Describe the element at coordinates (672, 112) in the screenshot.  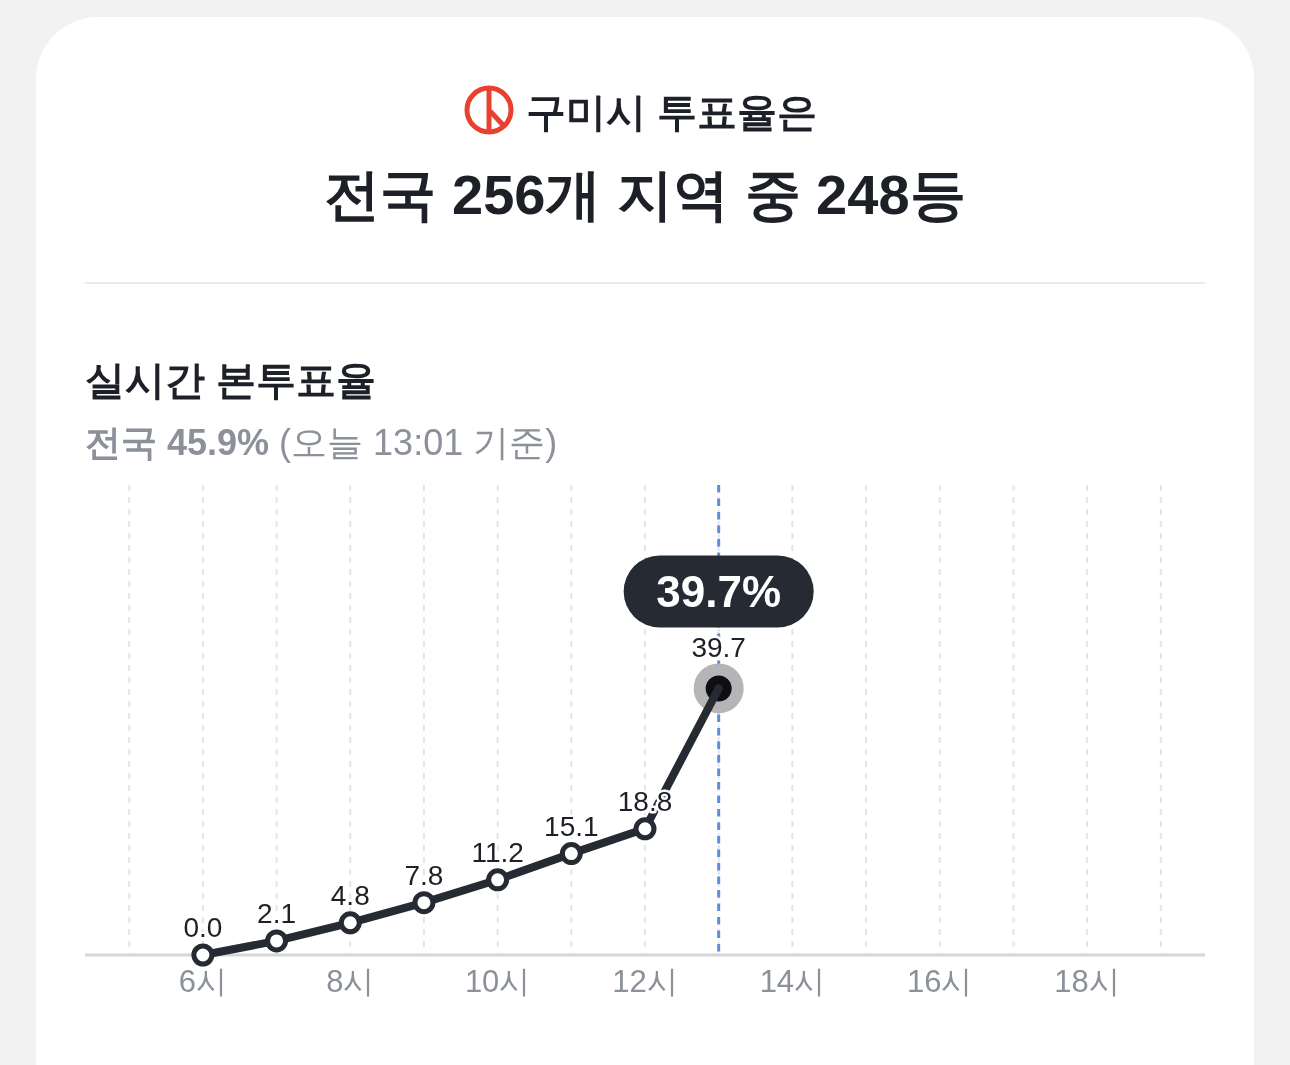
I see `text: 구미시 투표율은` at that location.